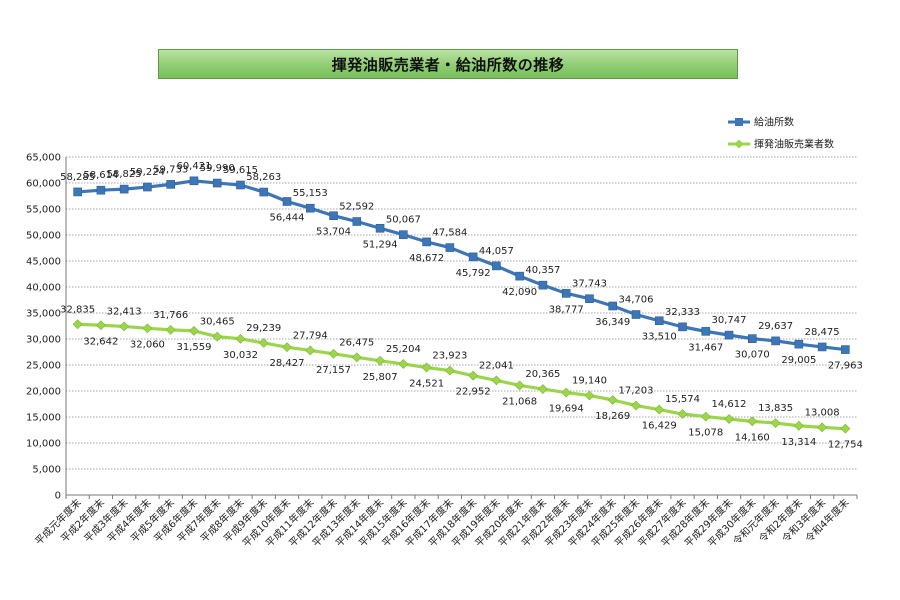  Describe the element at coordinates (519, 401) in the screenshot. I see `data-label: 21,068` at that location.